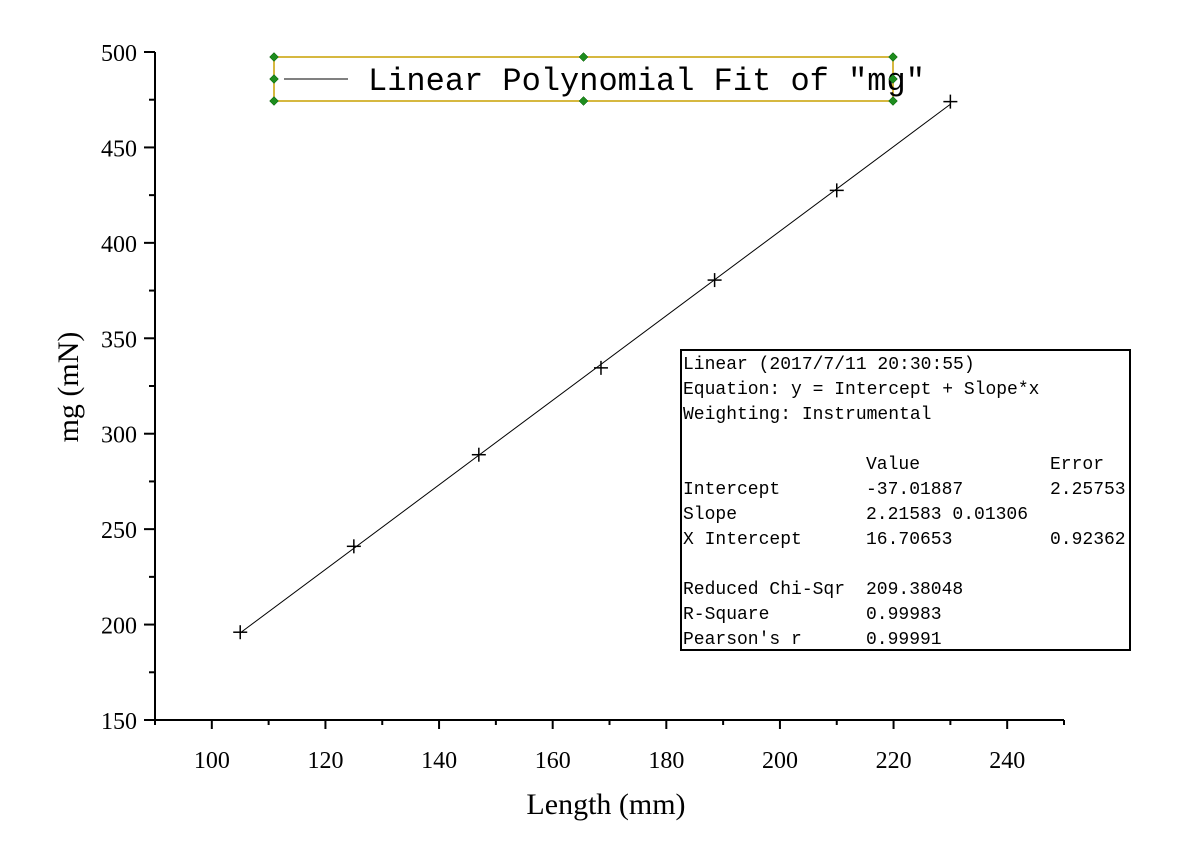 Image resolution: width=1177 pixels, height=857 pixels. Describe the element at coordinates (609, 747) in the screenshot. I see `x-axis-ticks: 100 120 140 160 180 200 220 240` at that location.